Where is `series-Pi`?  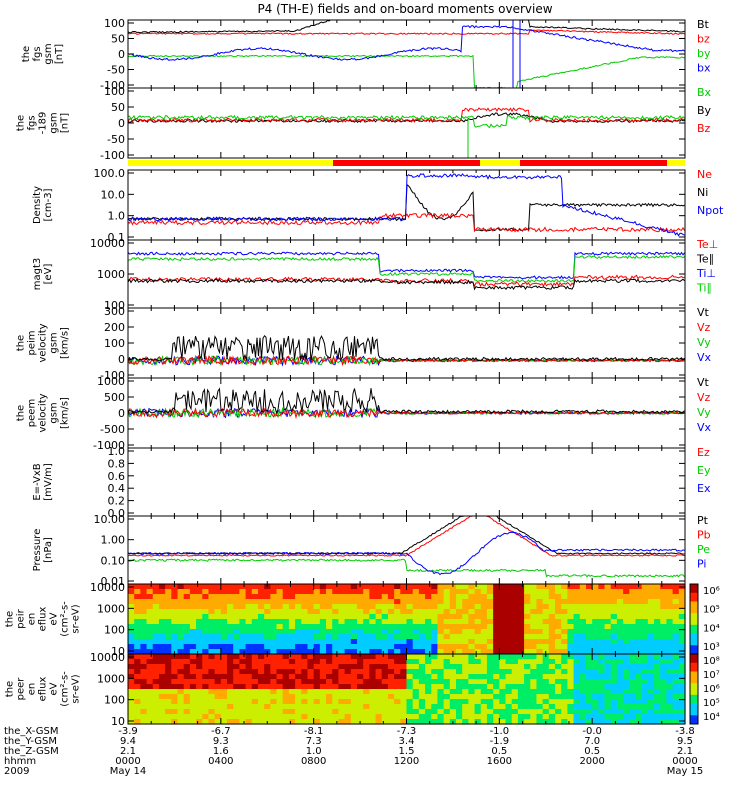
series-Pi is located at coordinates (406, 553).